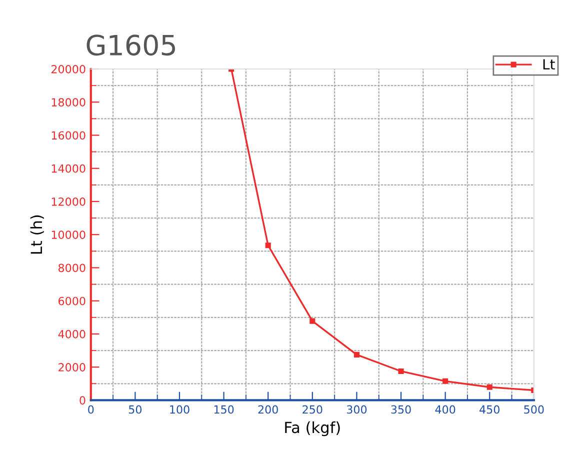 The height and width of the screenshot is (460, 568). I want to click on x-axis-title: Fa (kgf), so click(312, 428).